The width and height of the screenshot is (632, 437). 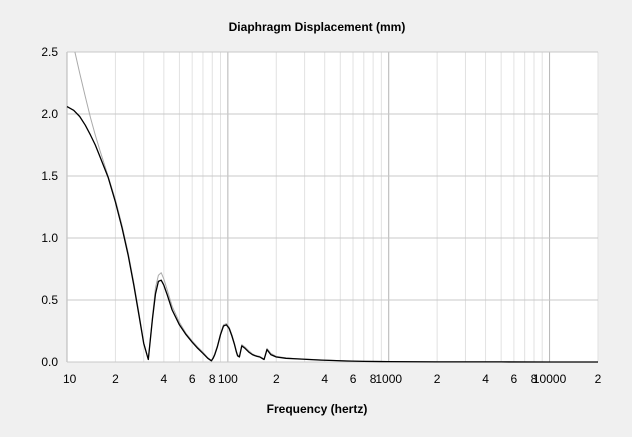 What do you see at coordinates (49, 52) in the screenshot?
I see `y-tick-label: 2.5` at bounding box center [49, 52].